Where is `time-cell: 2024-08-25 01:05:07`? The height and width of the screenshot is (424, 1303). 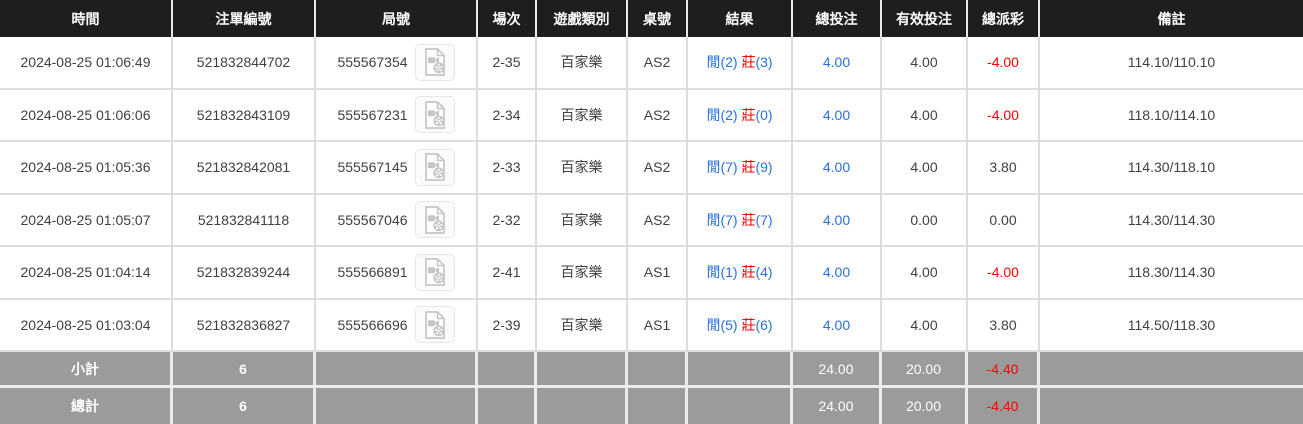
time-cell: 2024-08-25 01:05:07 is located at coordinates (86, 219).